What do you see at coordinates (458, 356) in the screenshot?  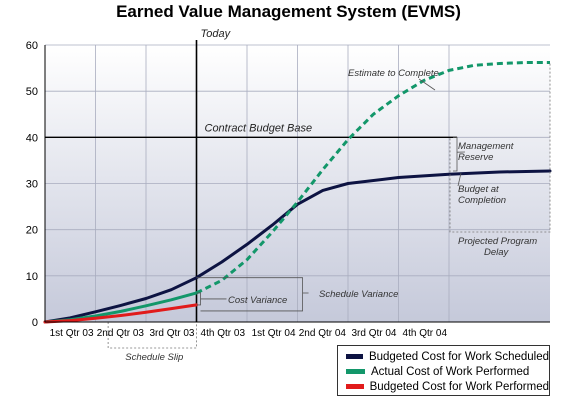 I see `legend-label-1: Budgeted Cost for Work Scheduled` at bounding box center [458, 356].